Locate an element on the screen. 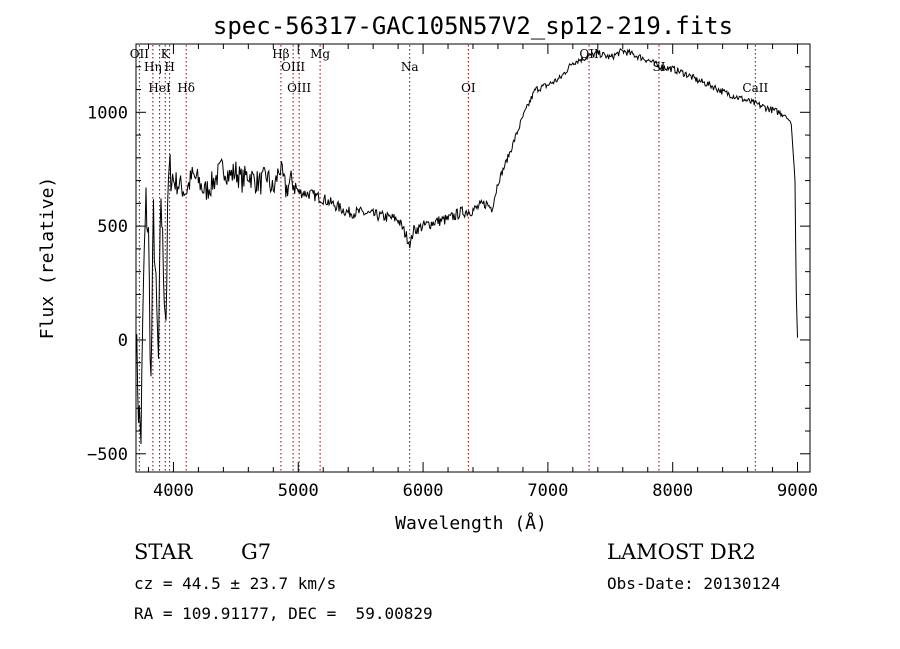  y-tick-label: 500 is located at coordinates (112, 227).